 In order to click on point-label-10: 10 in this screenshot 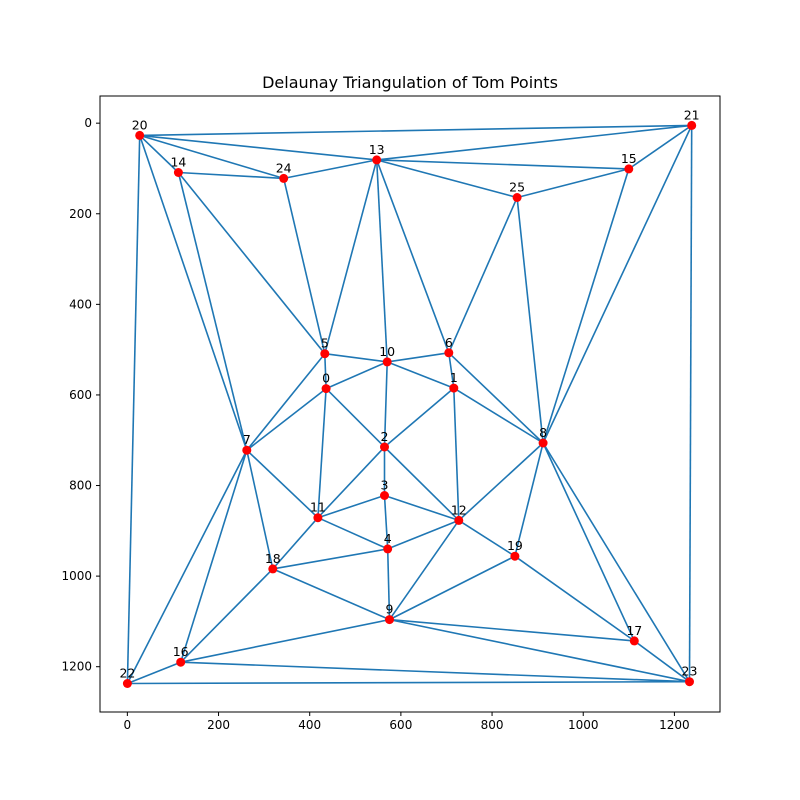, I will do `click(387, 351)`.